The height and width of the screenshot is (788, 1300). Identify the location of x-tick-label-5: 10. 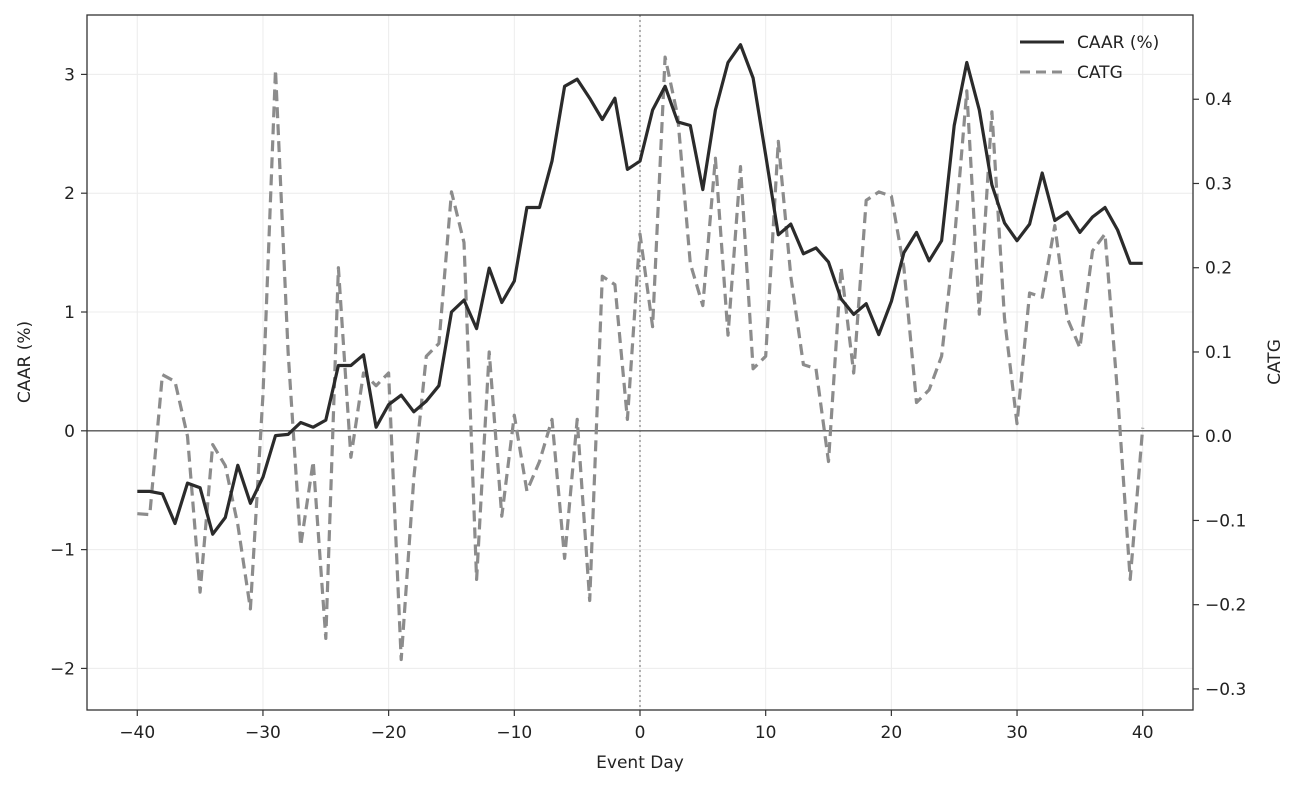
(766, 733).